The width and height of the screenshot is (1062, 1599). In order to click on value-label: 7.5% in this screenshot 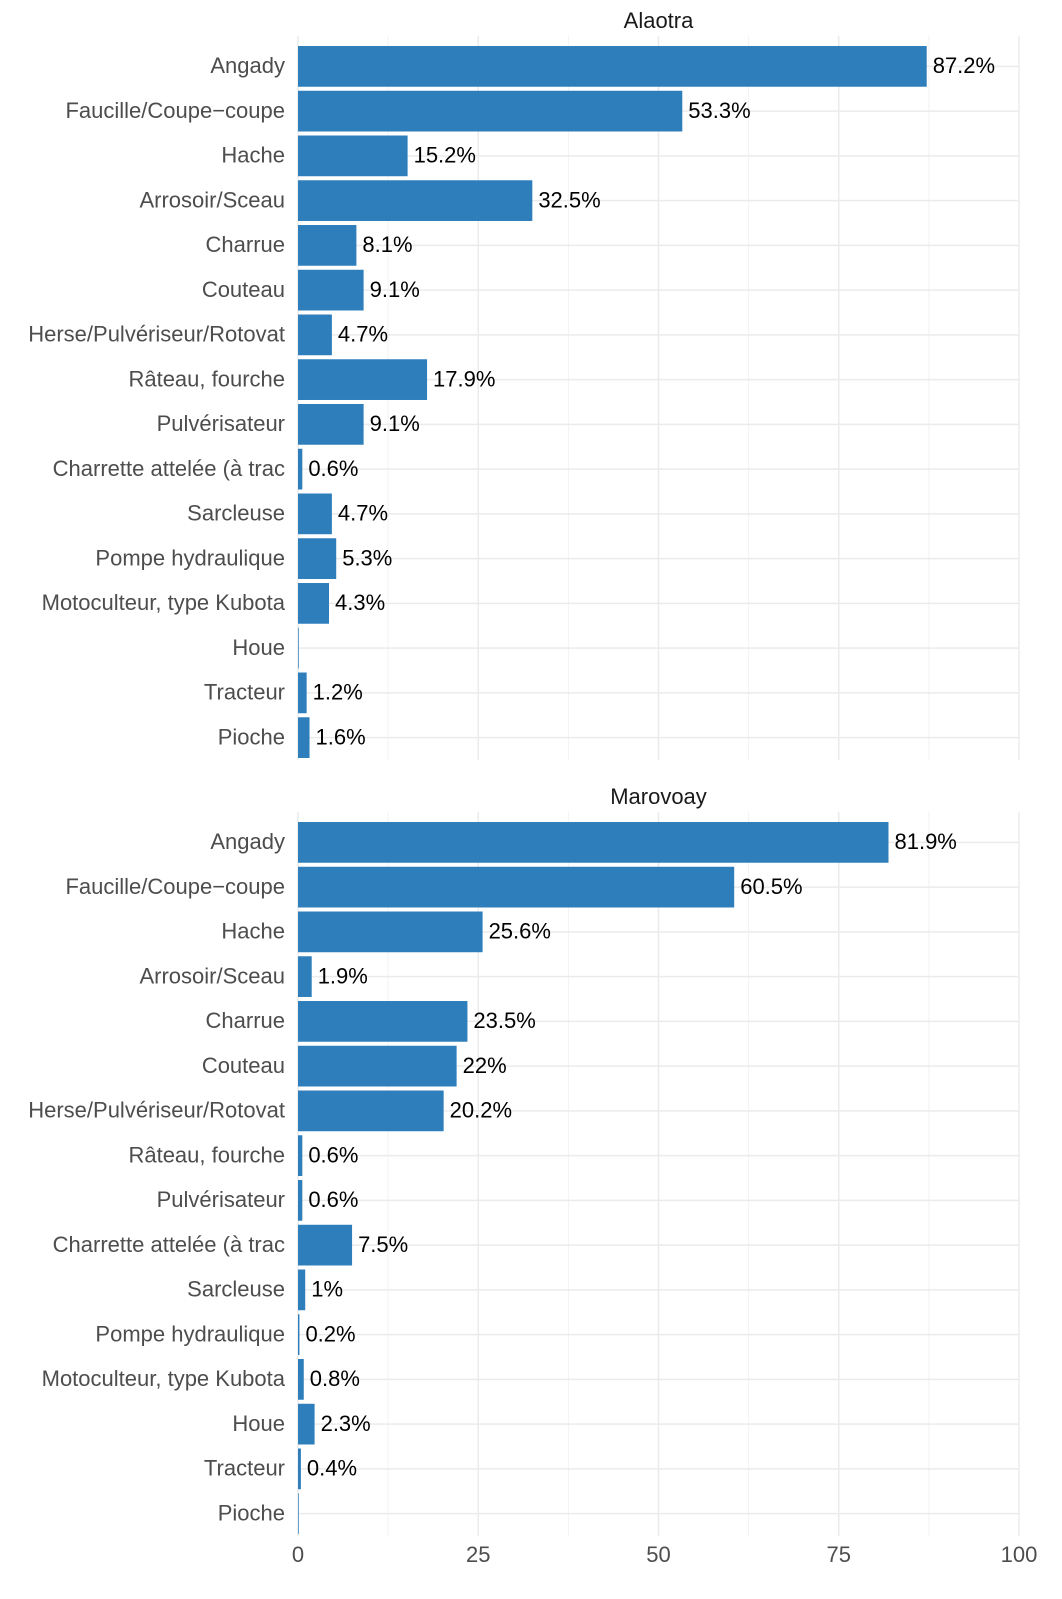, I will do `click(383, 1244)`.